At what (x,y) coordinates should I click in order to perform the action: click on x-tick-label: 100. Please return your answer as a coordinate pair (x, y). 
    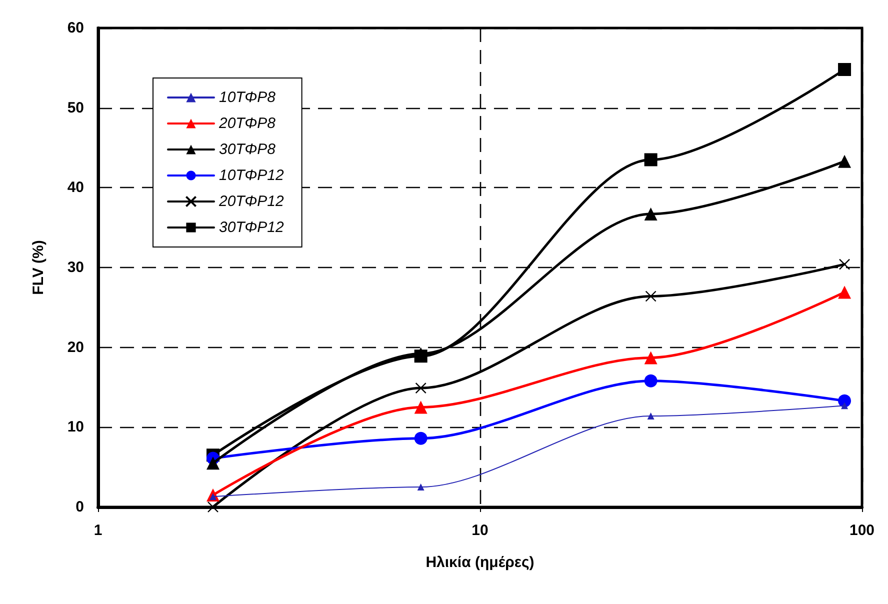
    Looking at the image, I should click on (862, 530).